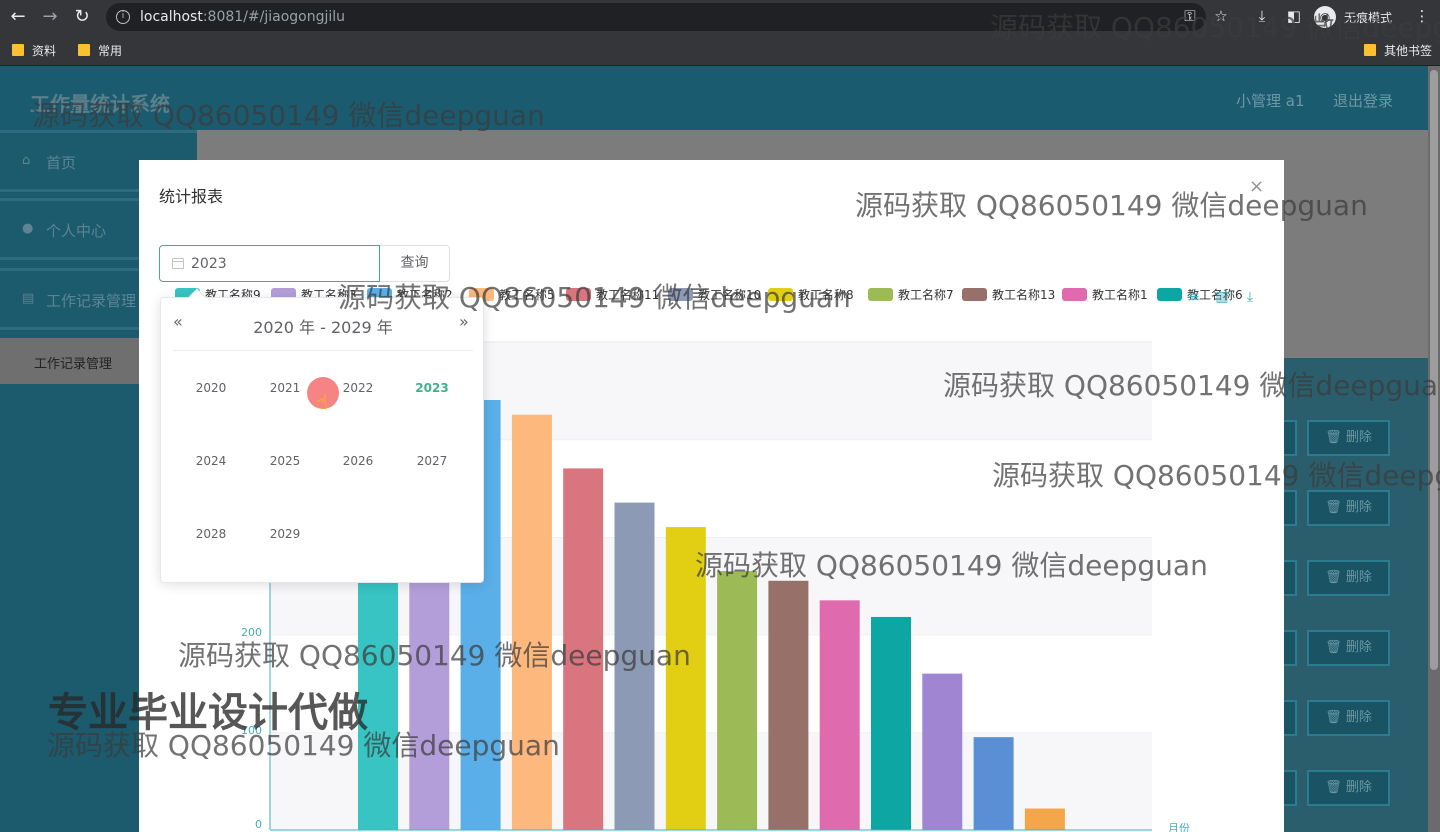 This screenshot has width=1440, height=832. I want to click on next-decade-icon: », so click(464, 321).